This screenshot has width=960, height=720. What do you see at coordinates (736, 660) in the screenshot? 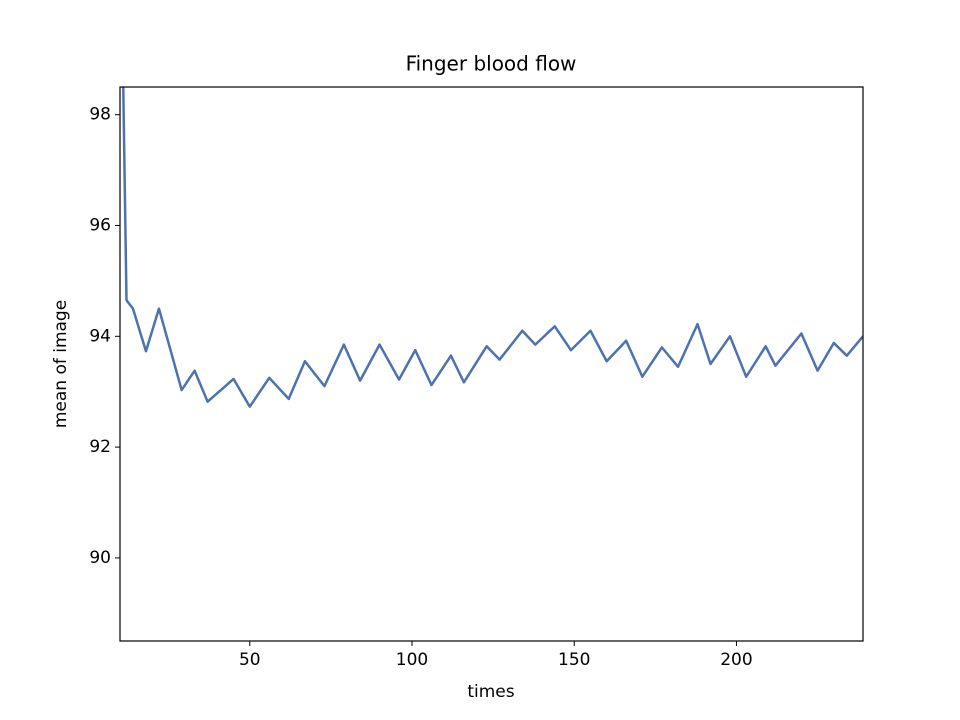
I see `x-tick-label: 200` at bounding box center [736, 660].